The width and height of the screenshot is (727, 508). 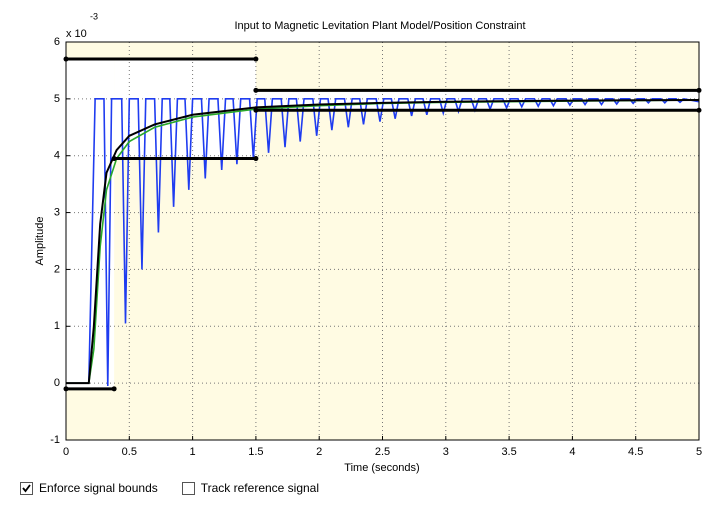 What do you see at coordinates (508, 452) in the screenshot?
I see `x-tick-label: 3.5` at bounding box center [508, 452].